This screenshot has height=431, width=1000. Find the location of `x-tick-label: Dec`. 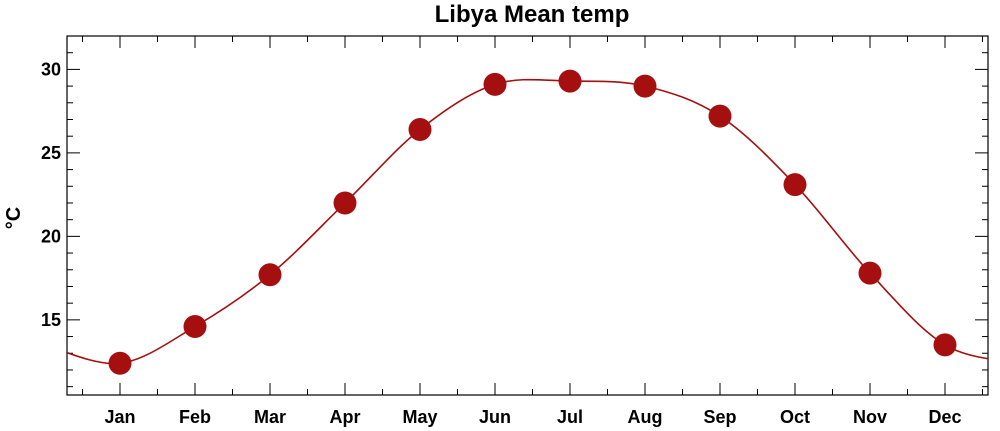

x-tick-label: Dec is located at coordinates (944, 417).